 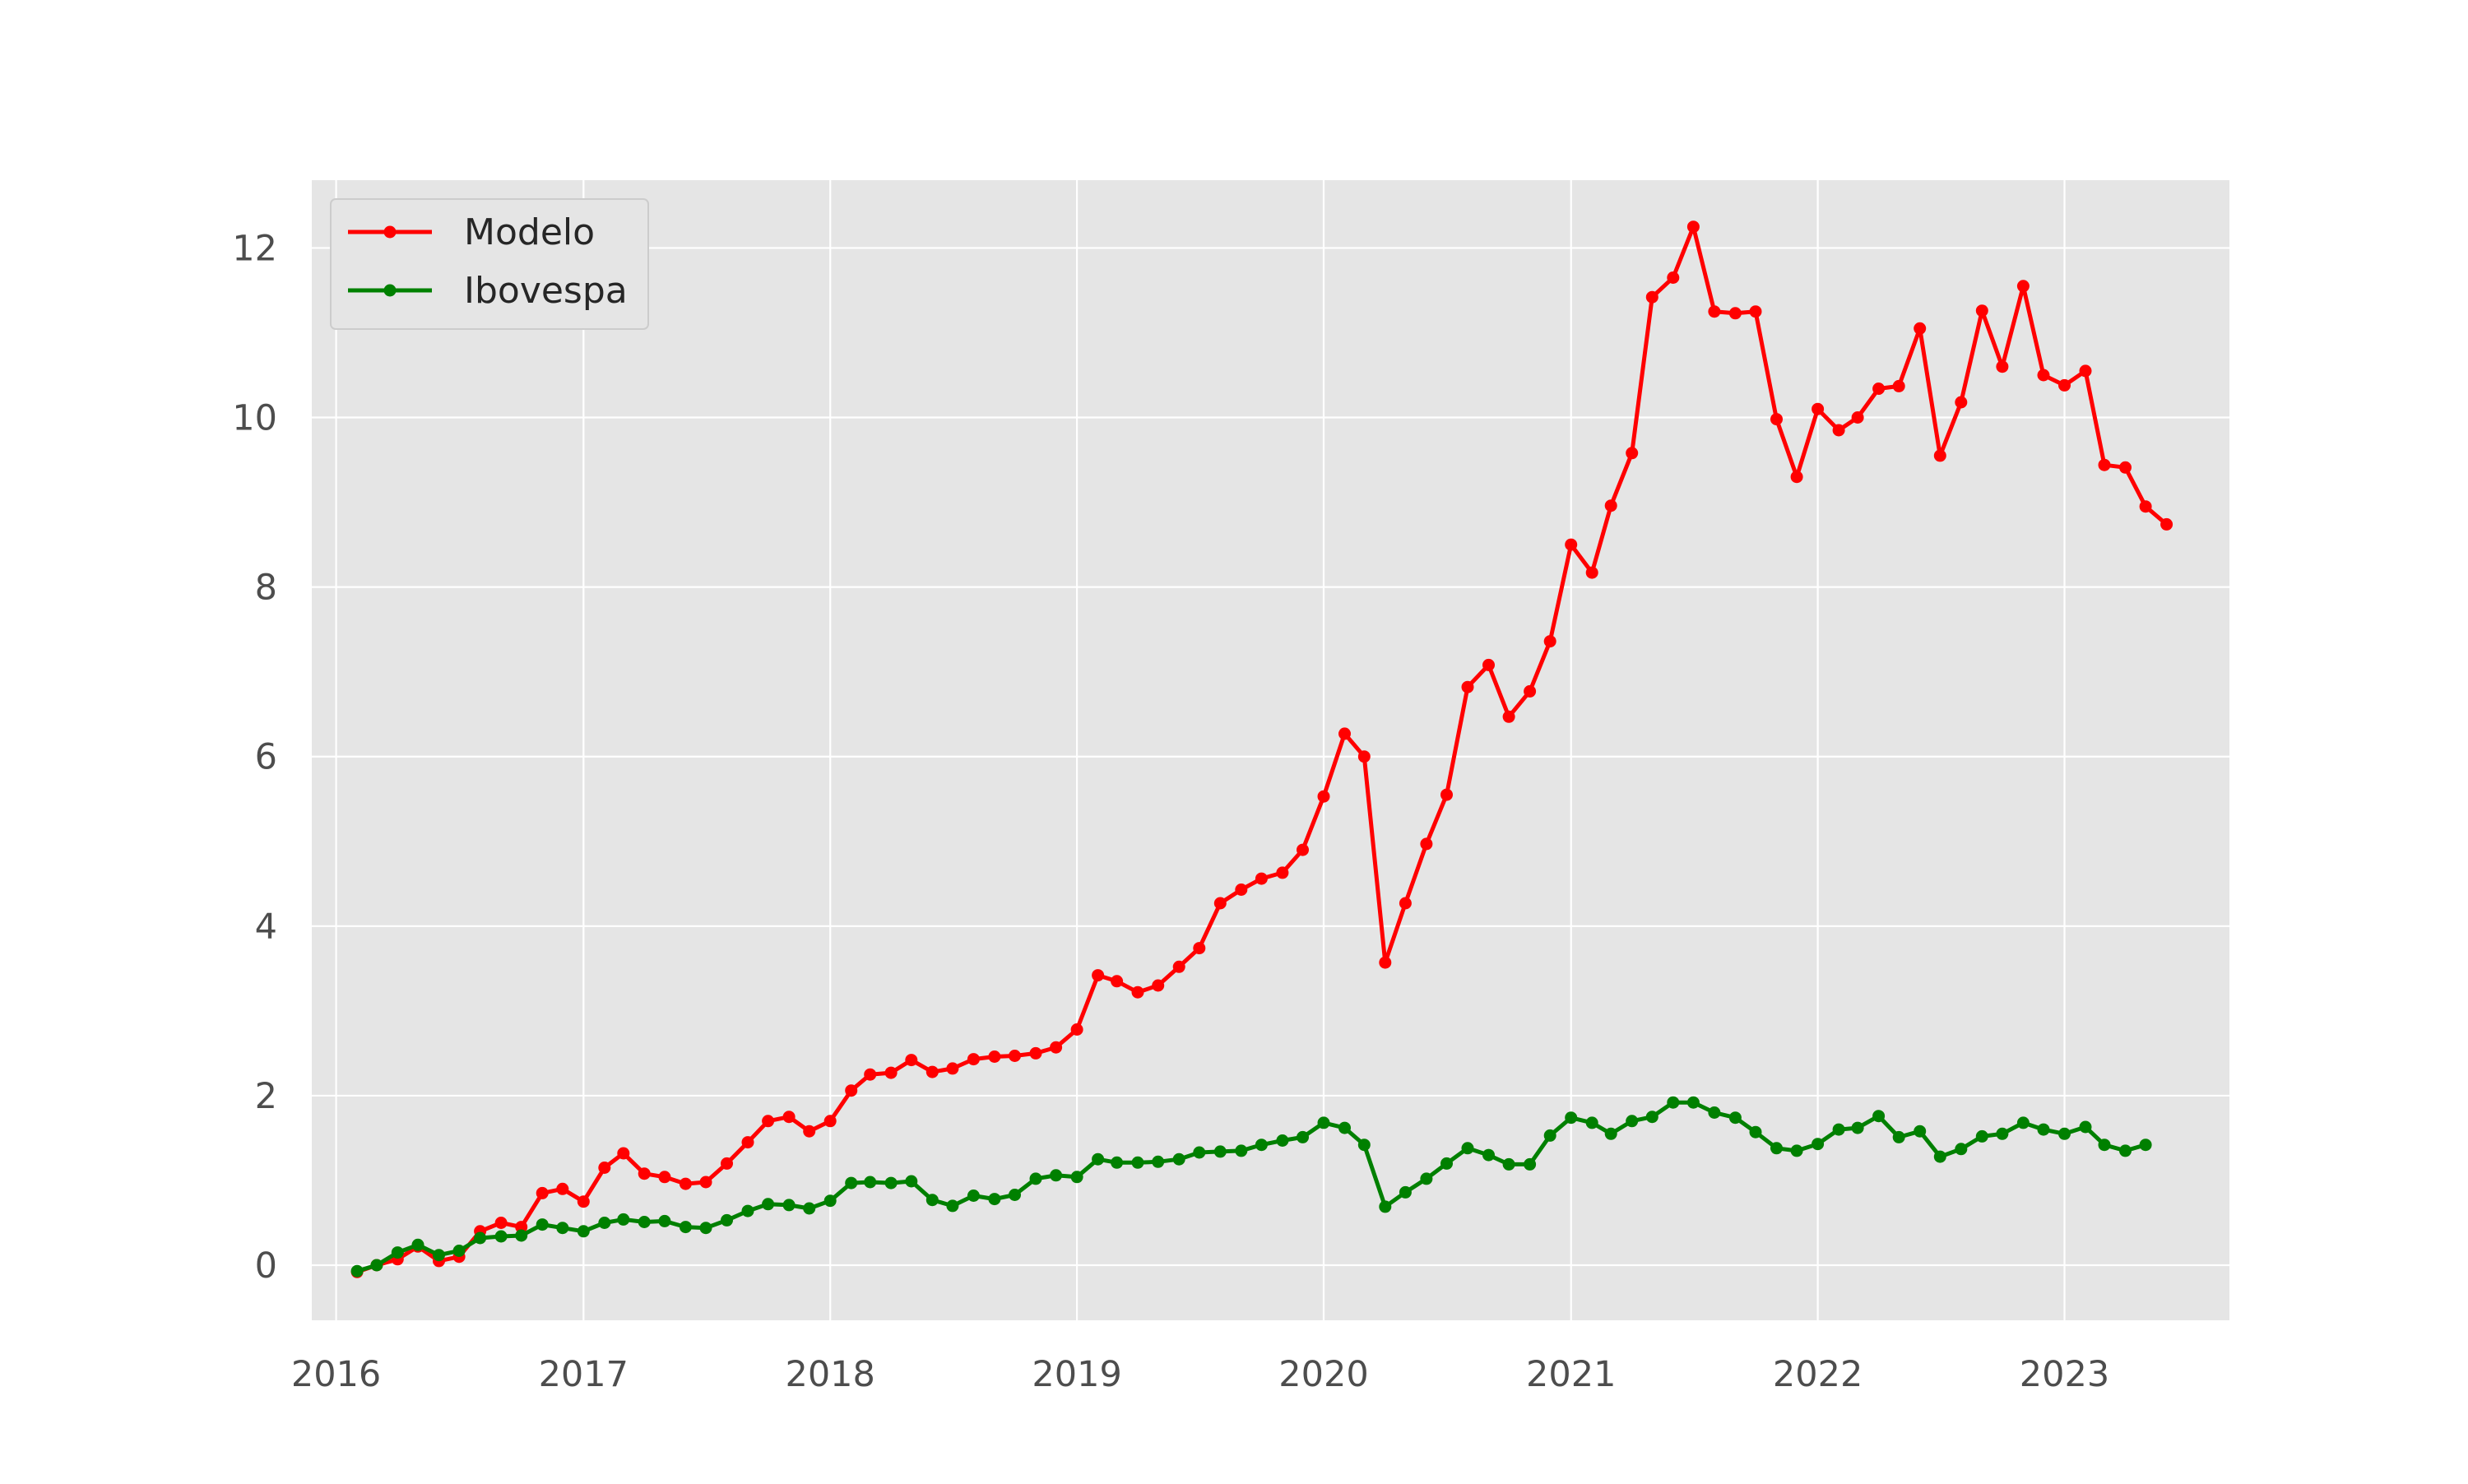 I want to click on x-tick-label: 2019, so click(x=1076, y=1374).